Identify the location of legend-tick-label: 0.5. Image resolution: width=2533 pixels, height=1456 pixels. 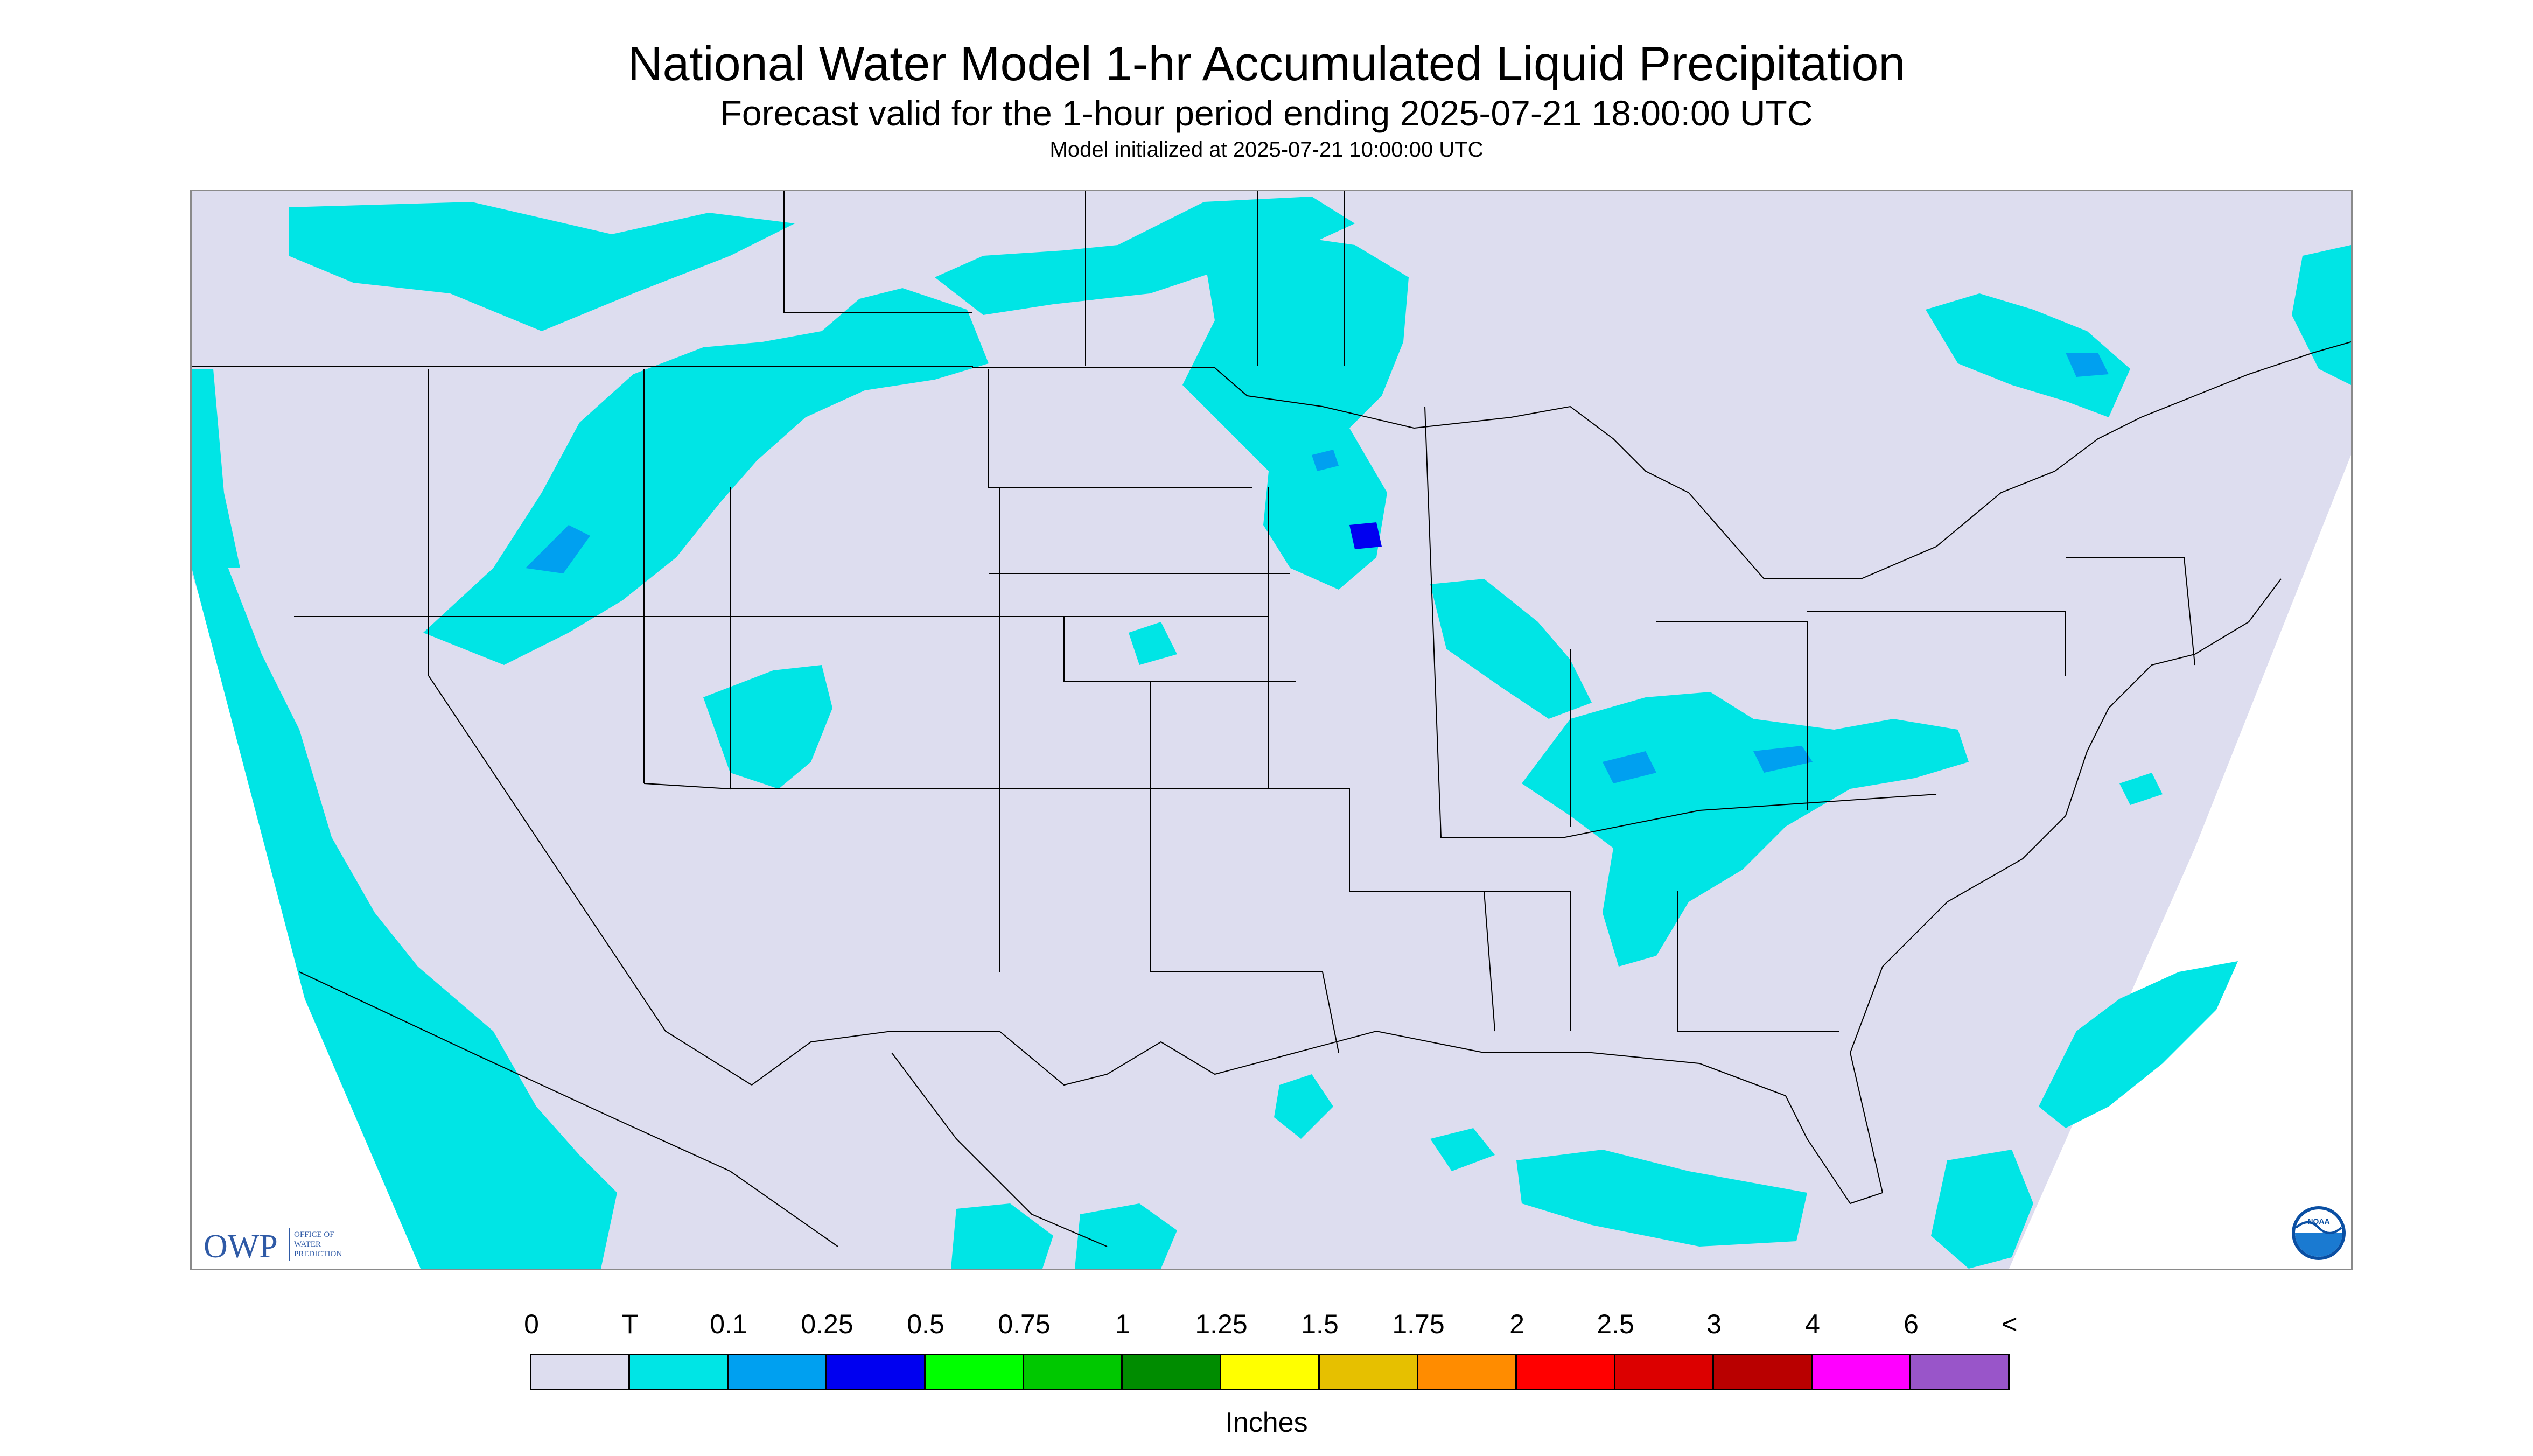
(925, 1324).